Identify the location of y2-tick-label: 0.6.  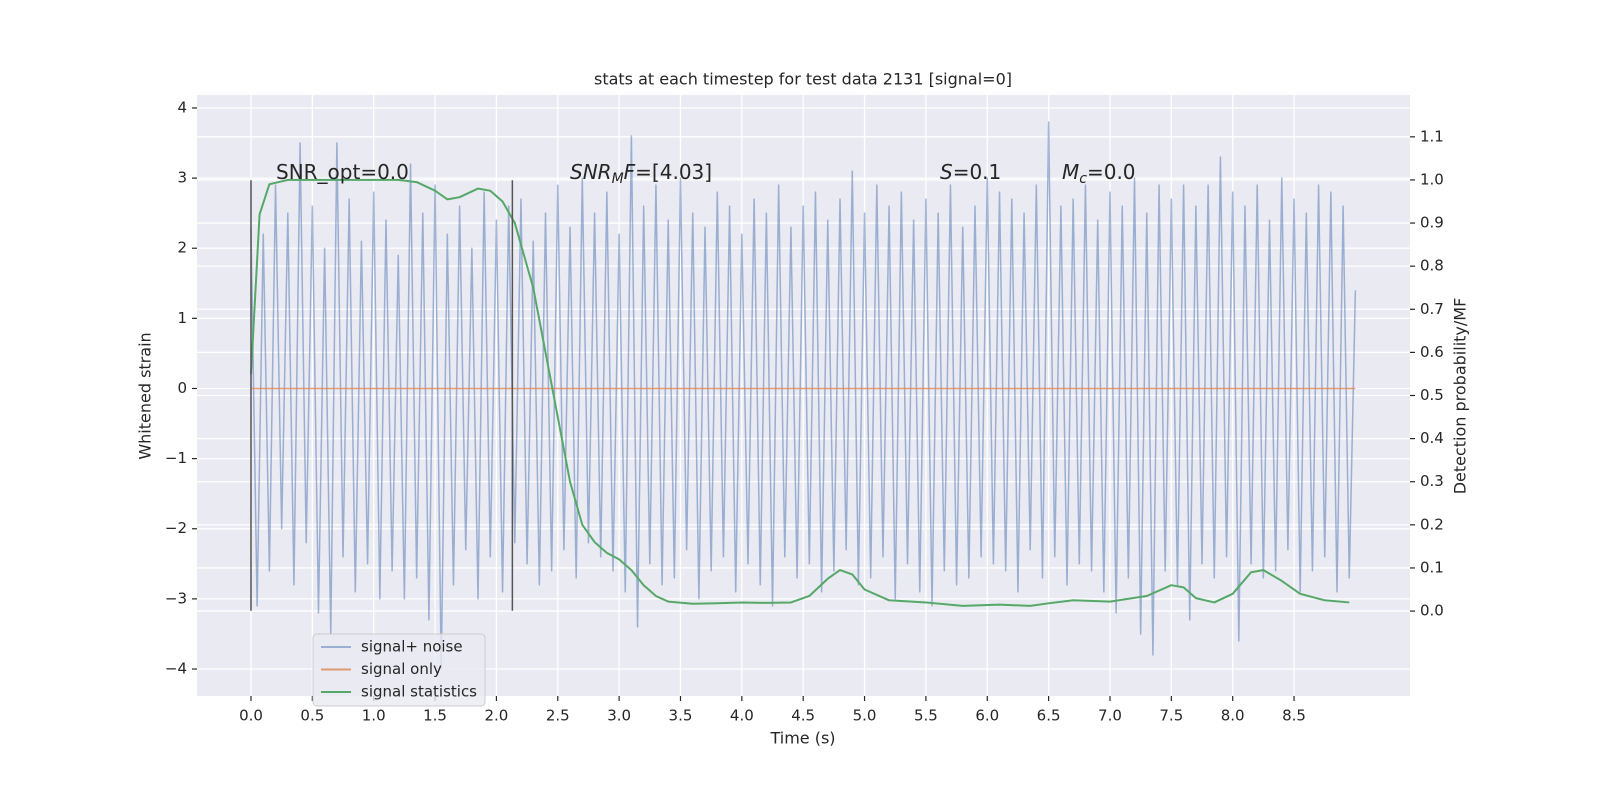
(1432, 352).